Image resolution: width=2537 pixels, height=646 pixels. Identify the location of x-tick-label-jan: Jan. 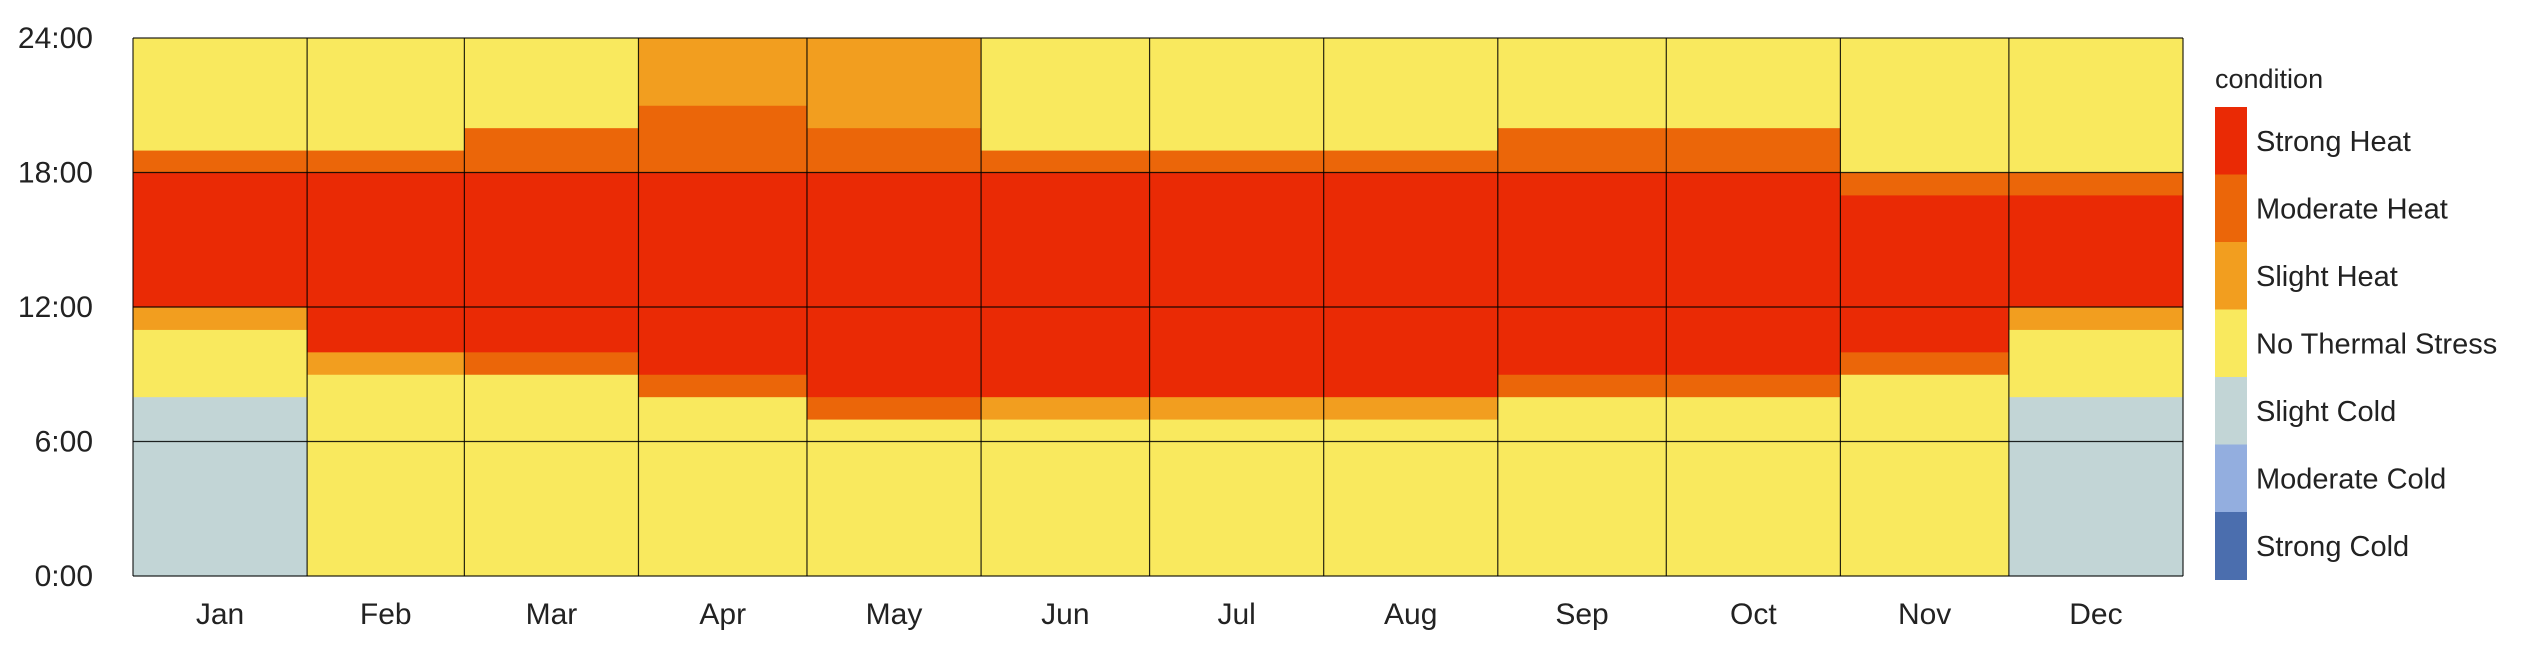
(220, 614).